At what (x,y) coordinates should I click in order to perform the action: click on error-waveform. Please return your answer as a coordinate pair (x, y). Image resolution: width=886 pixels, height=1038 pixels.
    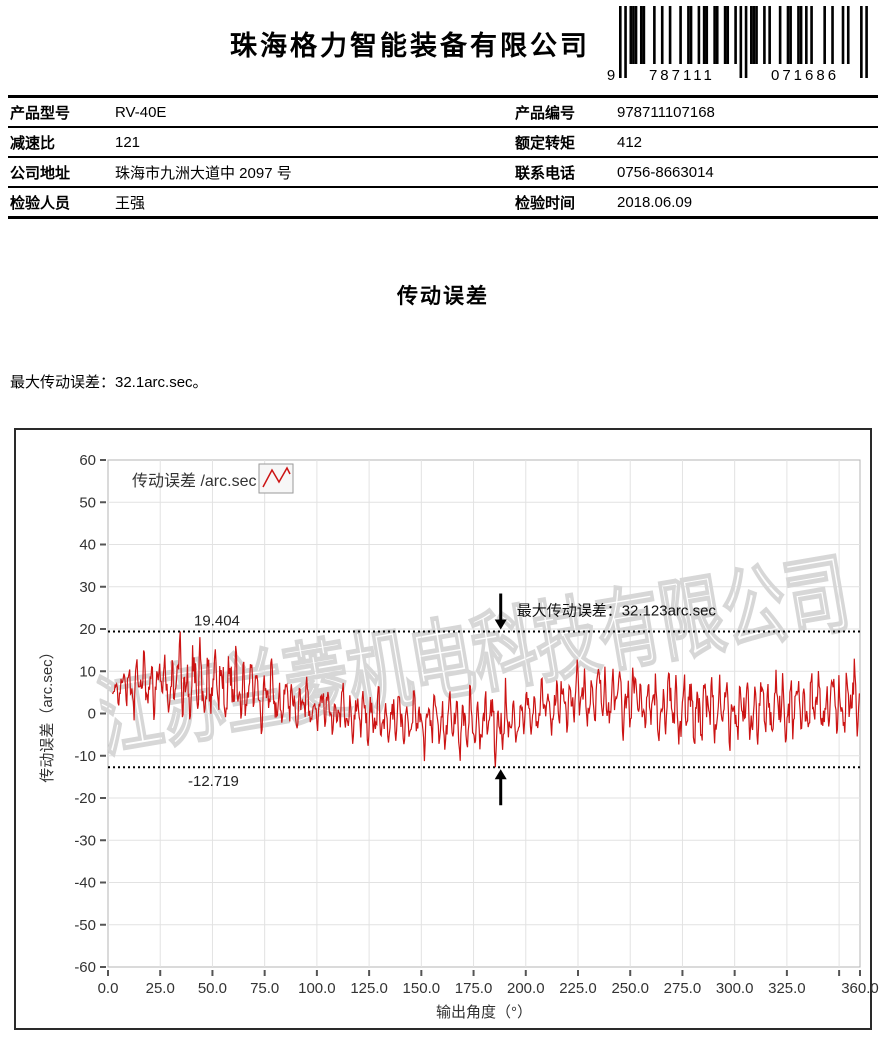
    Looking at the image, I should click on (486, 699).